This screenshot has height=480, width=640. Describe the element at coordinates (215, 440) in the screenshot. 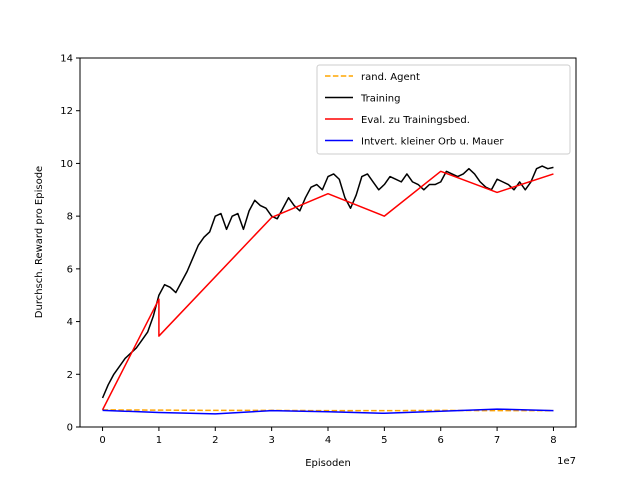

I see `x-tick-label: 2` at that location.